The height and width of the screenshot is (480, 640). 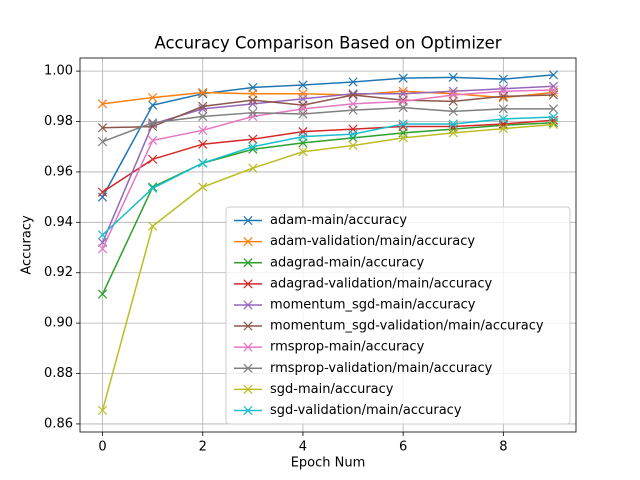 I want to click on legend-label: momentum_sgd-validation/main/accuracy, so click(x=407, y=326).